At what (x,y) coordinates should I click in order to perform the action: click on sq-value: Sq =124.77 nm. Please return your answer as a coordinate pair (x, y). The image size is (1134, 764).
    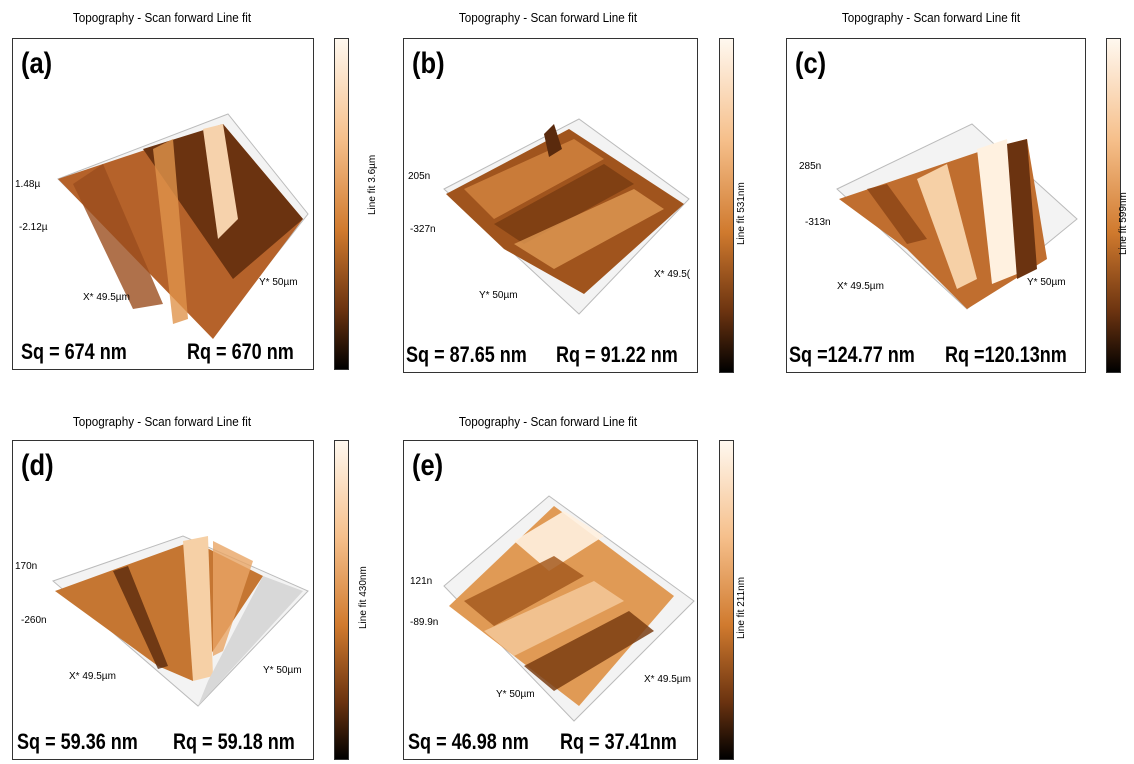
    Looking at the image, I should click on (852, 354).